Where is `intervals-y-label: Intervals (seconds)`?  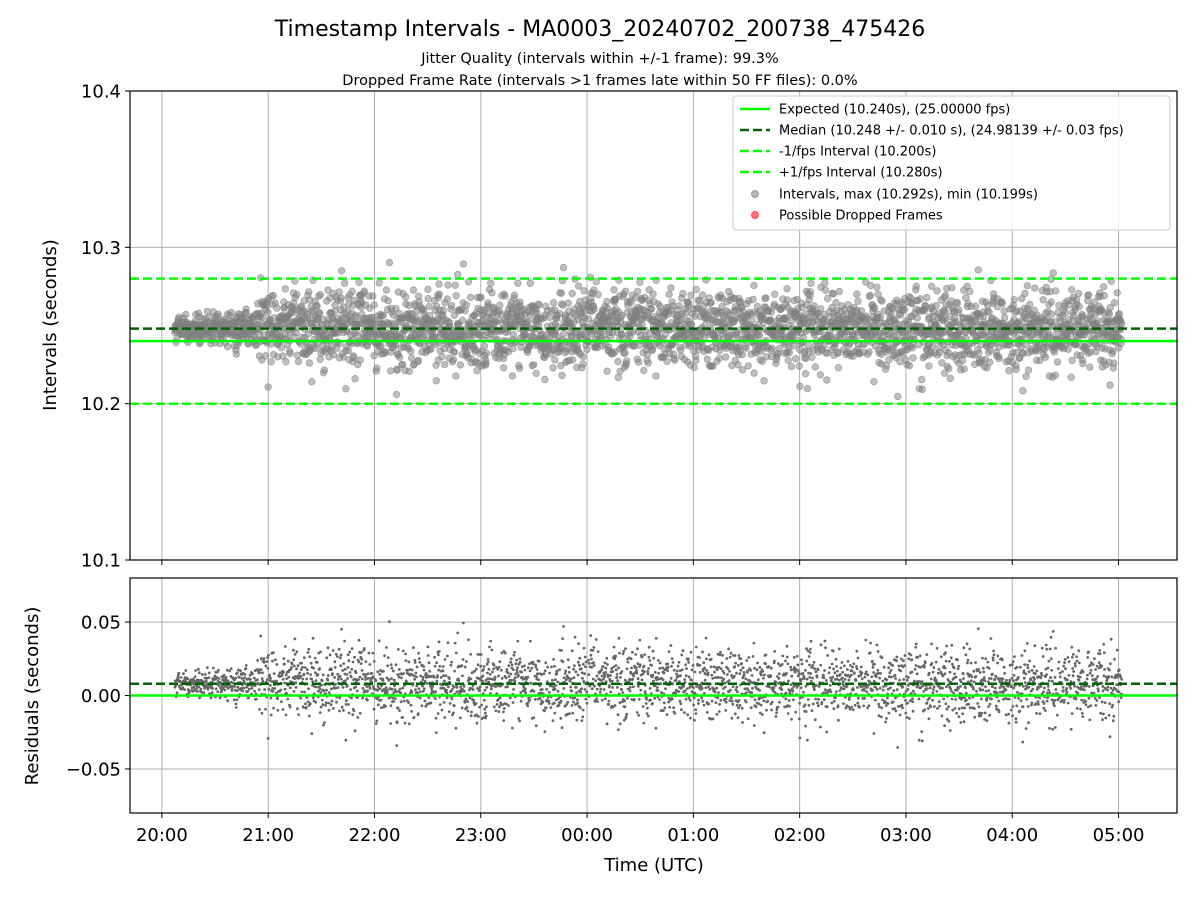 intervals-y-label: Intervals (seconds) is located at coordinates (50, 325).